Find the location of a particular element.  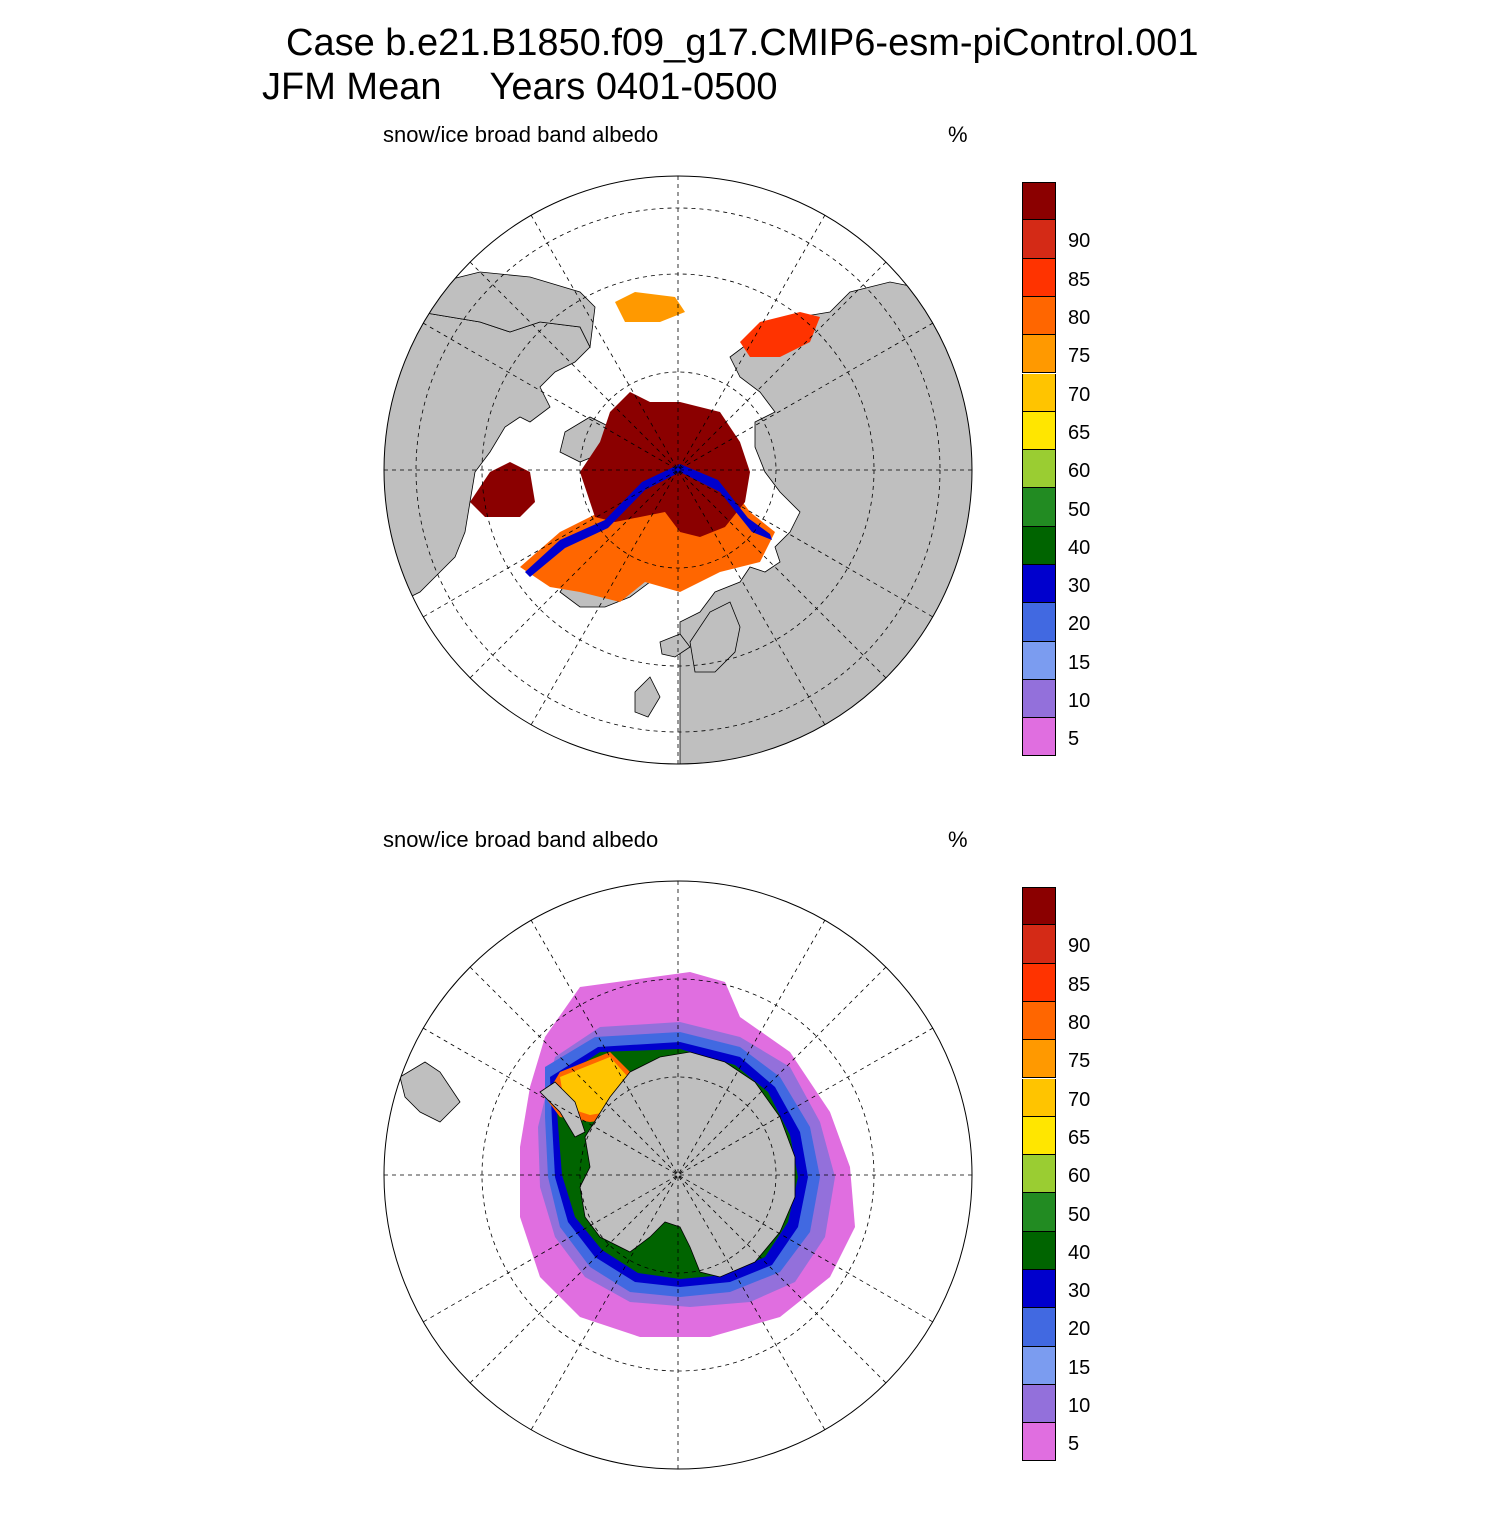

land-alaska is located at coordinates (507, 310).